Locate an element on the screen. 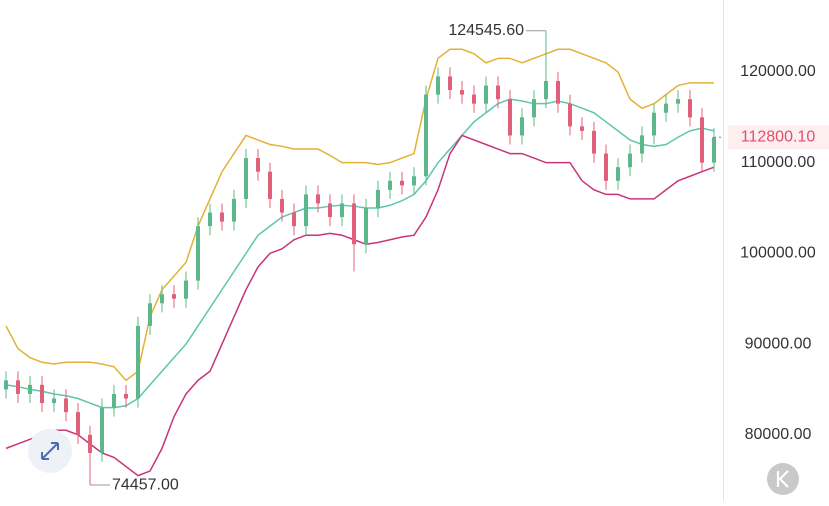  scroll-icon is located at coordinates (782, 479).